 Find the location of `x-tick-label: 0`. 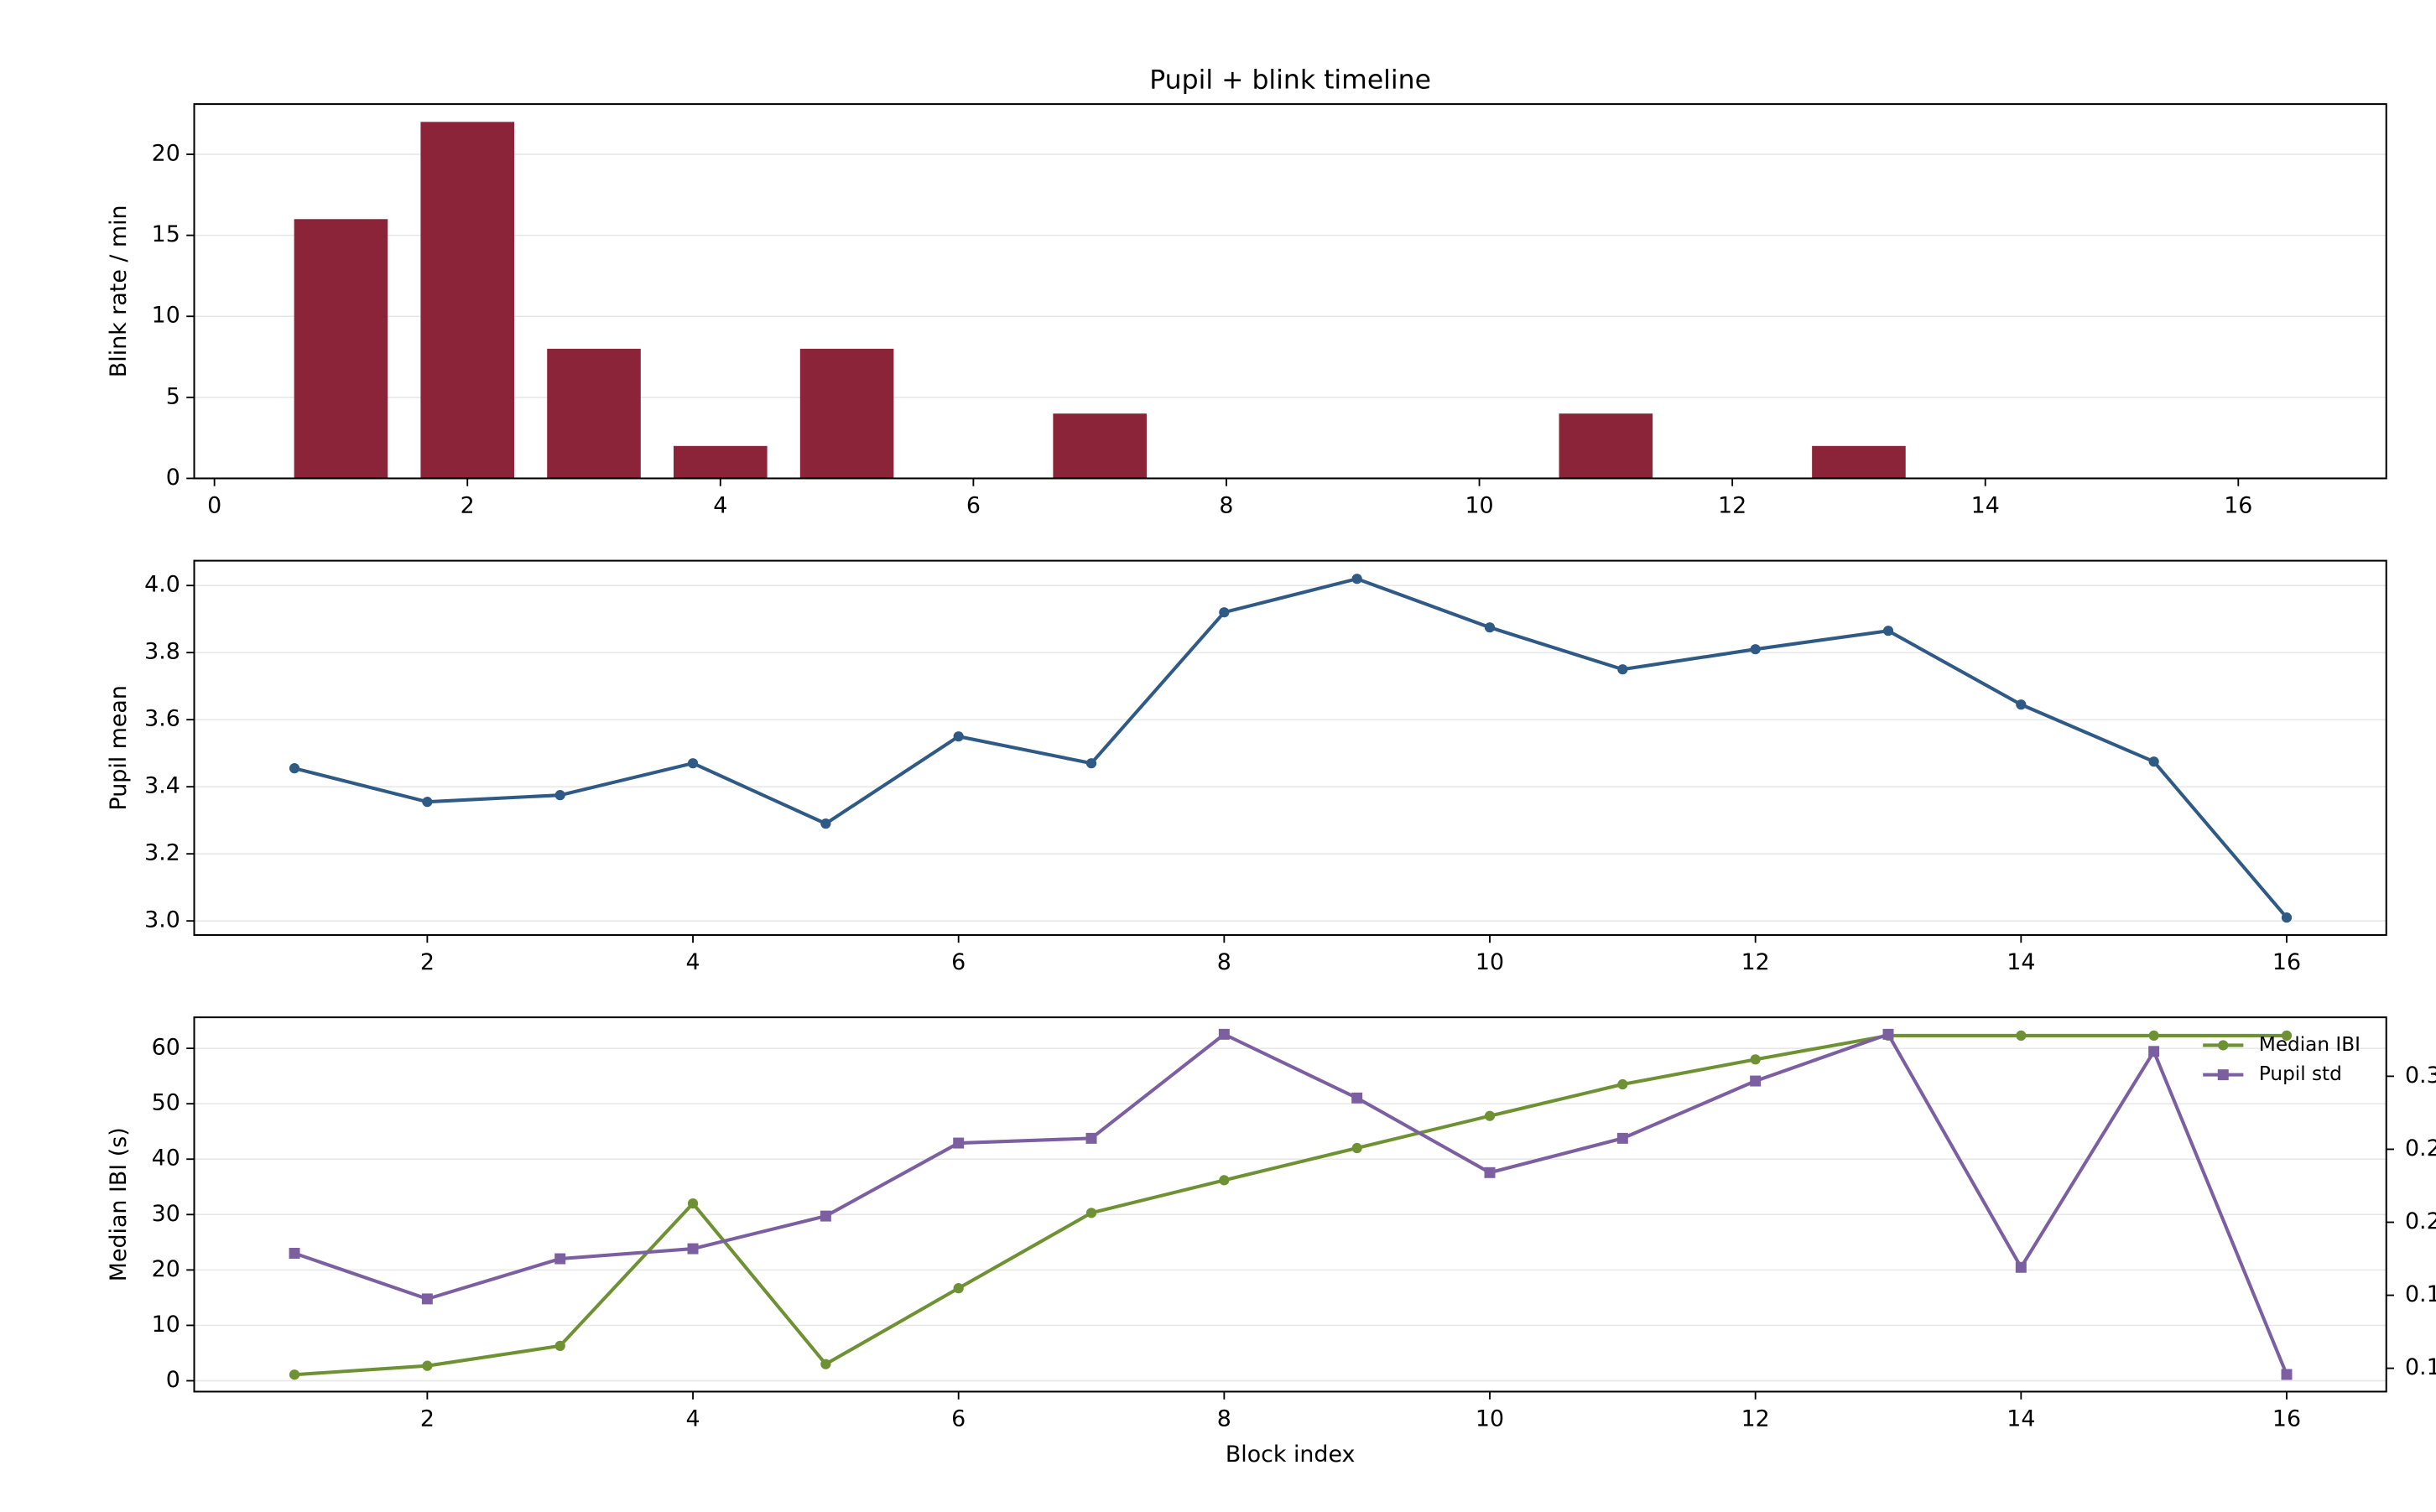

x-tick-label: 0 is located at coordinates (214, 505).